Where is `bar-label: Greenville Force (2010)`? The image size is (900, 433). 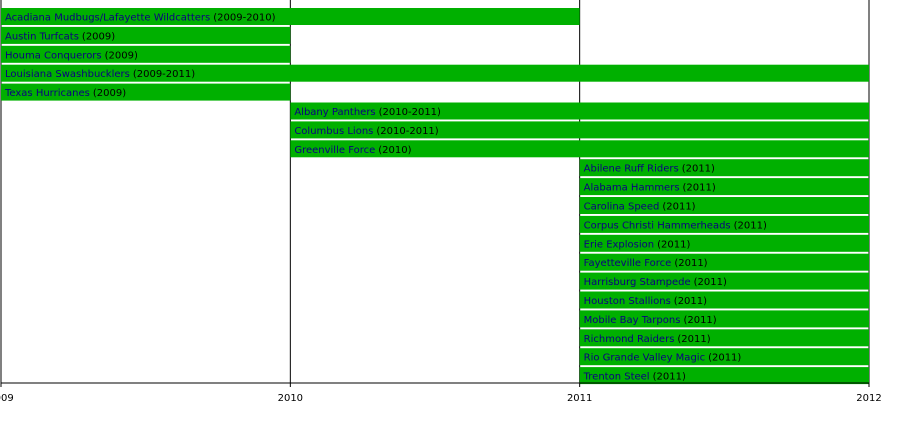 bar-label: Greenville Force (2010) is located at coordinates (352, 150).